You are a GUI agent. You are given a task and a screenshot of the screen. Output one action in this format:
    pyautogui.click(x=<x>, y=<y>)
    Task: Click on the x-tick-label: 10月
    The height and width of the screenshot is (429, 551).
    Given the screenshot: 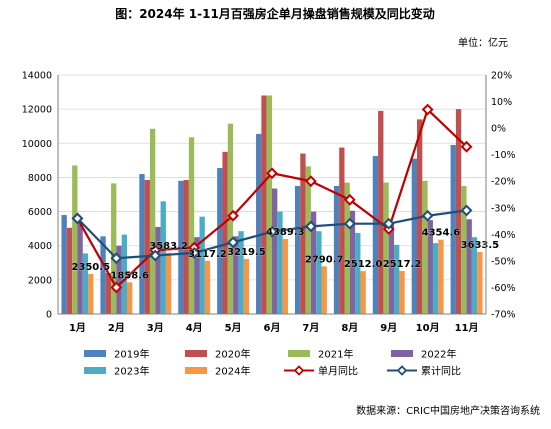 What is the action you would take?
    pyautogui.click(x=428, y=328)
    